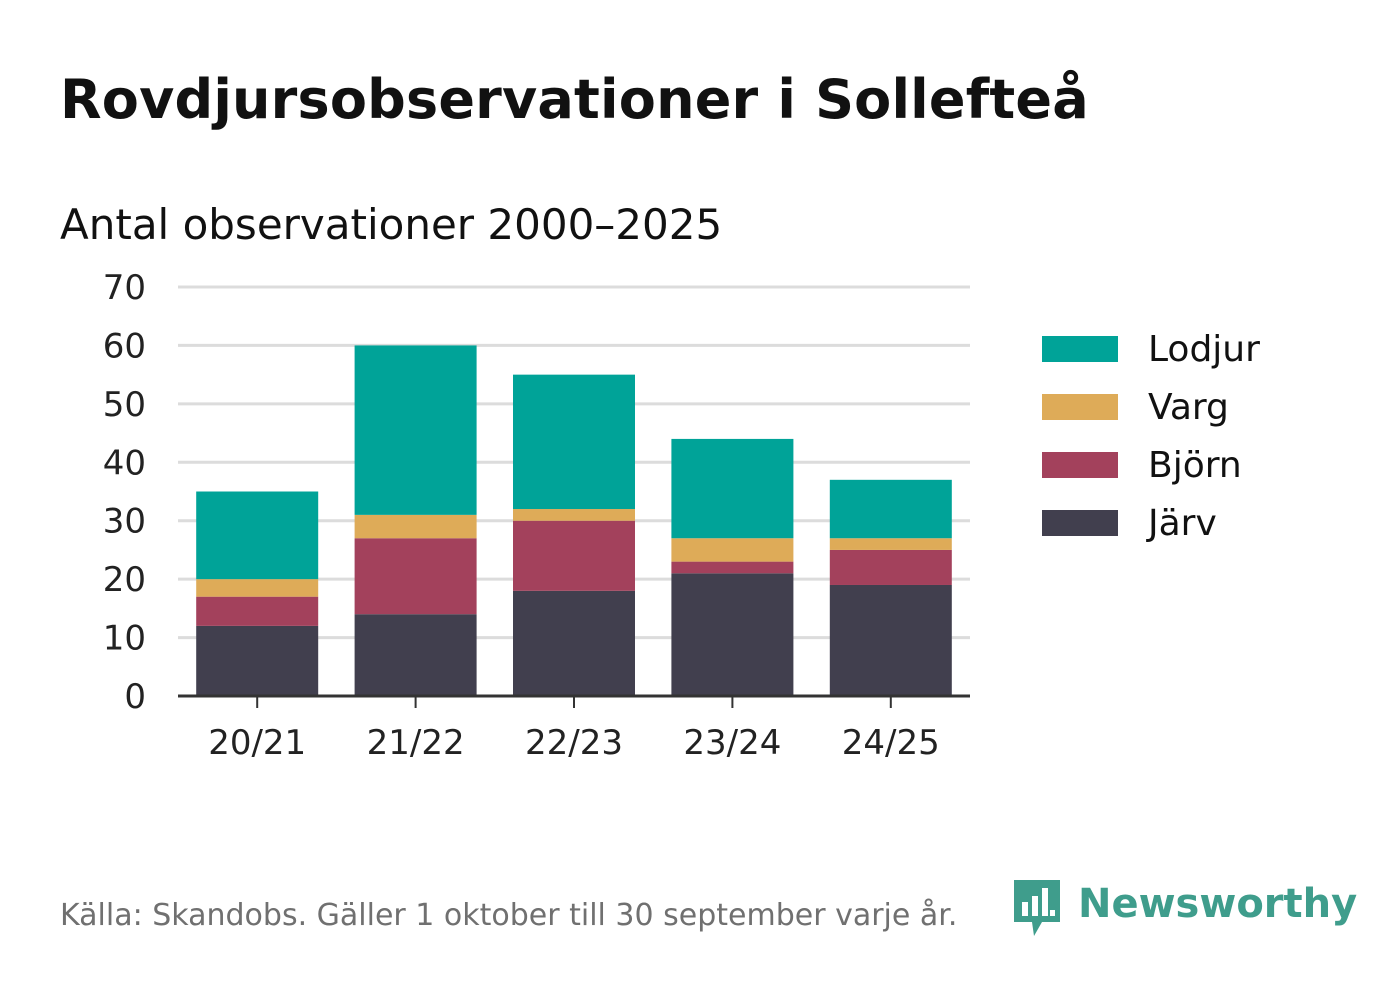  Describe the element at coordinates (890, 567) in the screenshot. I see `bar-björn-24-25` at that location.